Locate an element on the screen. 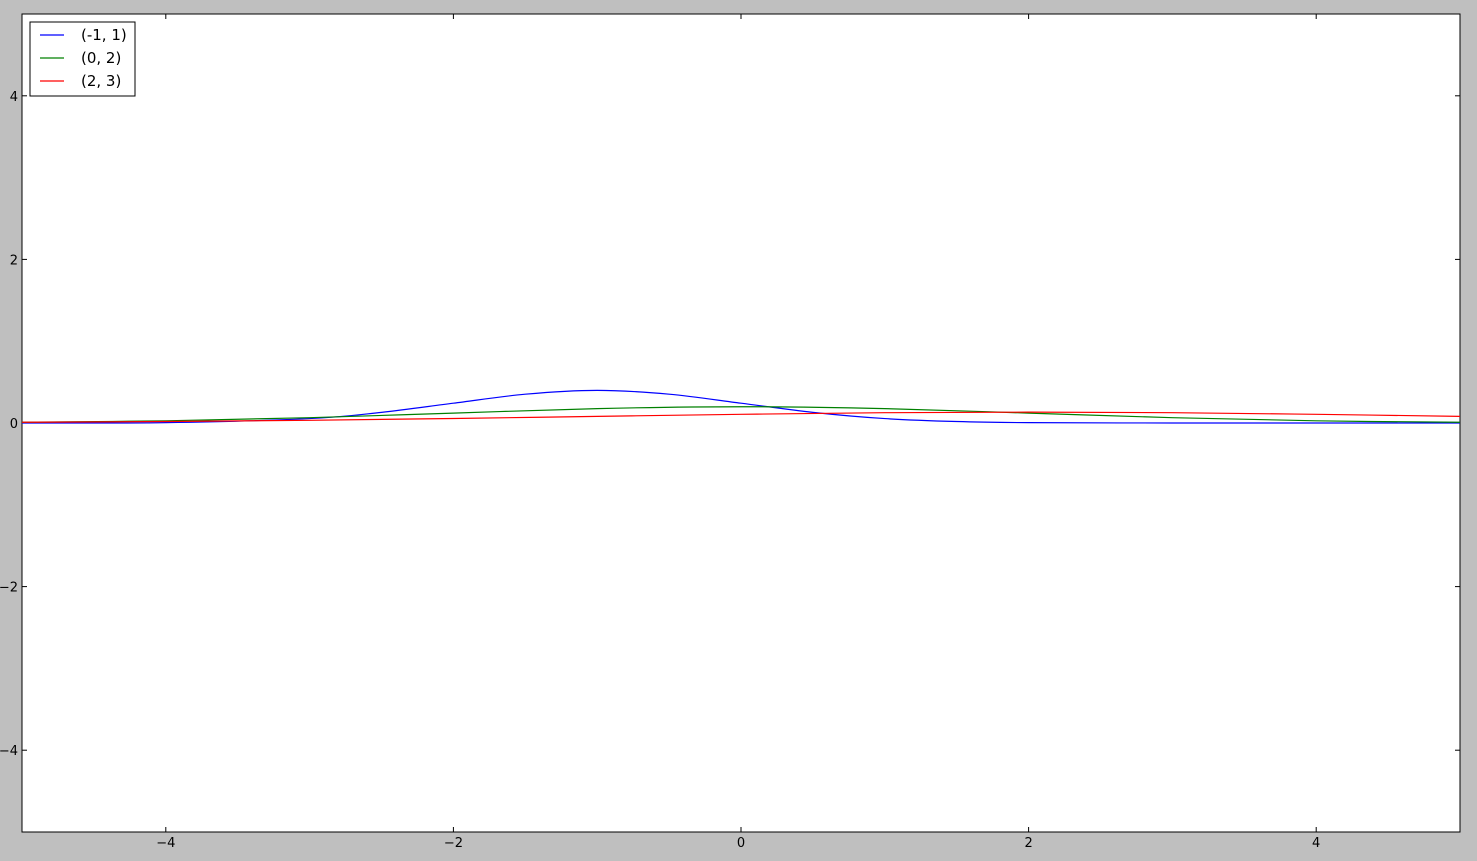  legend: (-1, 1) (0, 2) (2, 3) is located at coordinates (82, 59).